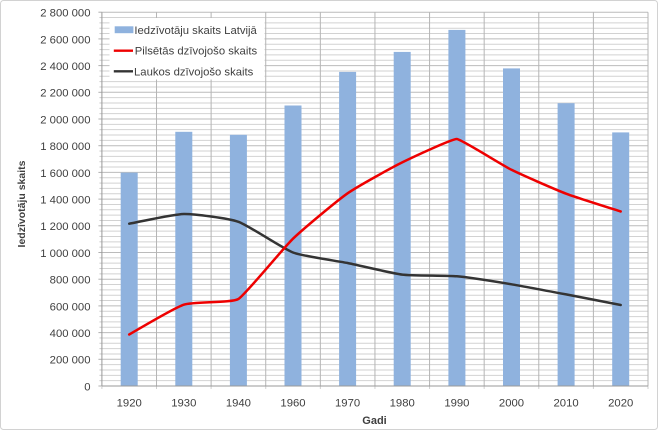  Describe the element at coordinates (566, 404) in the screenshot. I see `svg-text: 2010` at that location.